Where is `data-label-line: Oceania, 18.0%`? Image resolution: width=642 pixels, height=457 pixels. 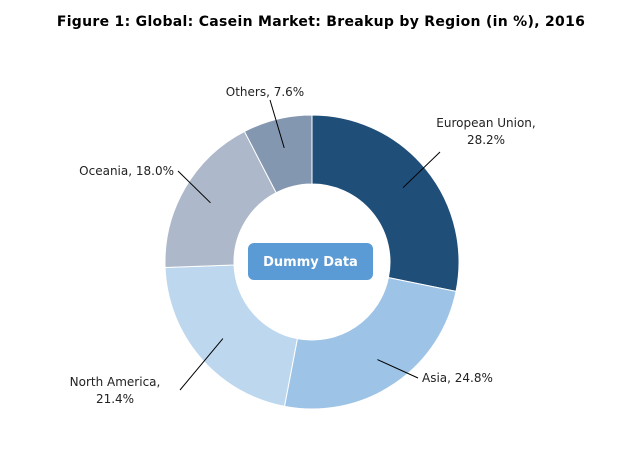 data-label-line: Oceania, 18.0% is located at coordinates (126, 171).